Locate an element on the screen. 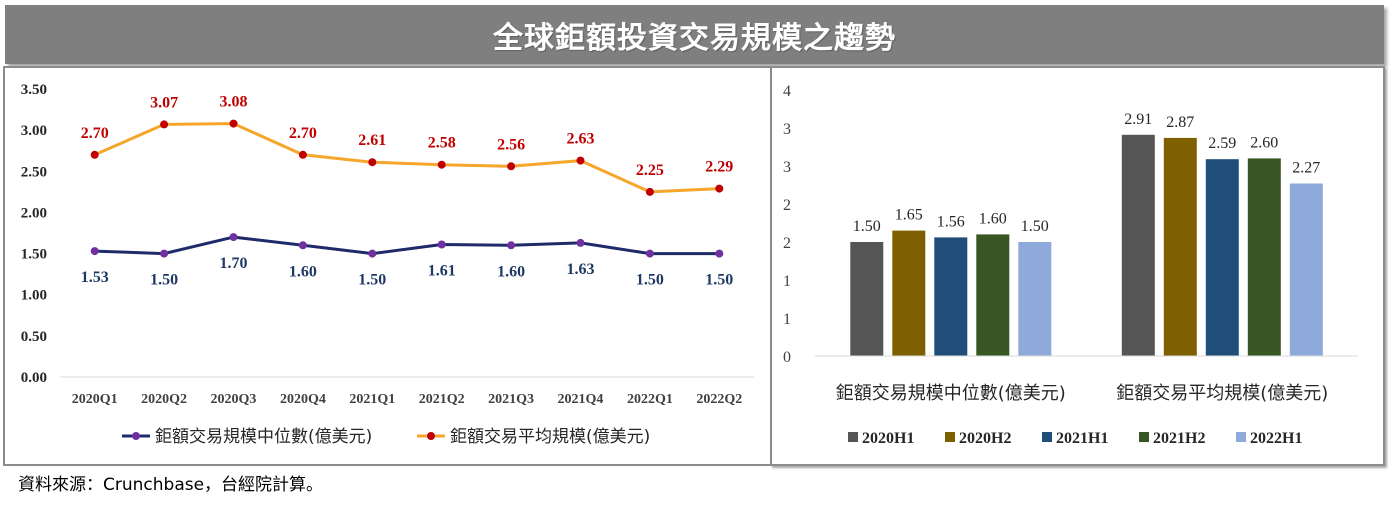 The image size is (1392, 508). data-label: 2.61 is located at coordinates (372, 140).